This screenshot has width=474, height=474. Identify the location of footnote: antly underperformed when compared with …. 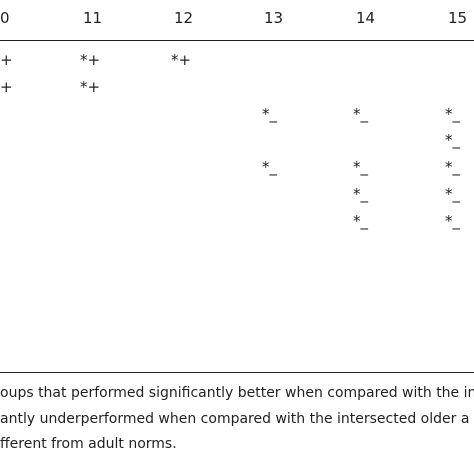
(235, 418).